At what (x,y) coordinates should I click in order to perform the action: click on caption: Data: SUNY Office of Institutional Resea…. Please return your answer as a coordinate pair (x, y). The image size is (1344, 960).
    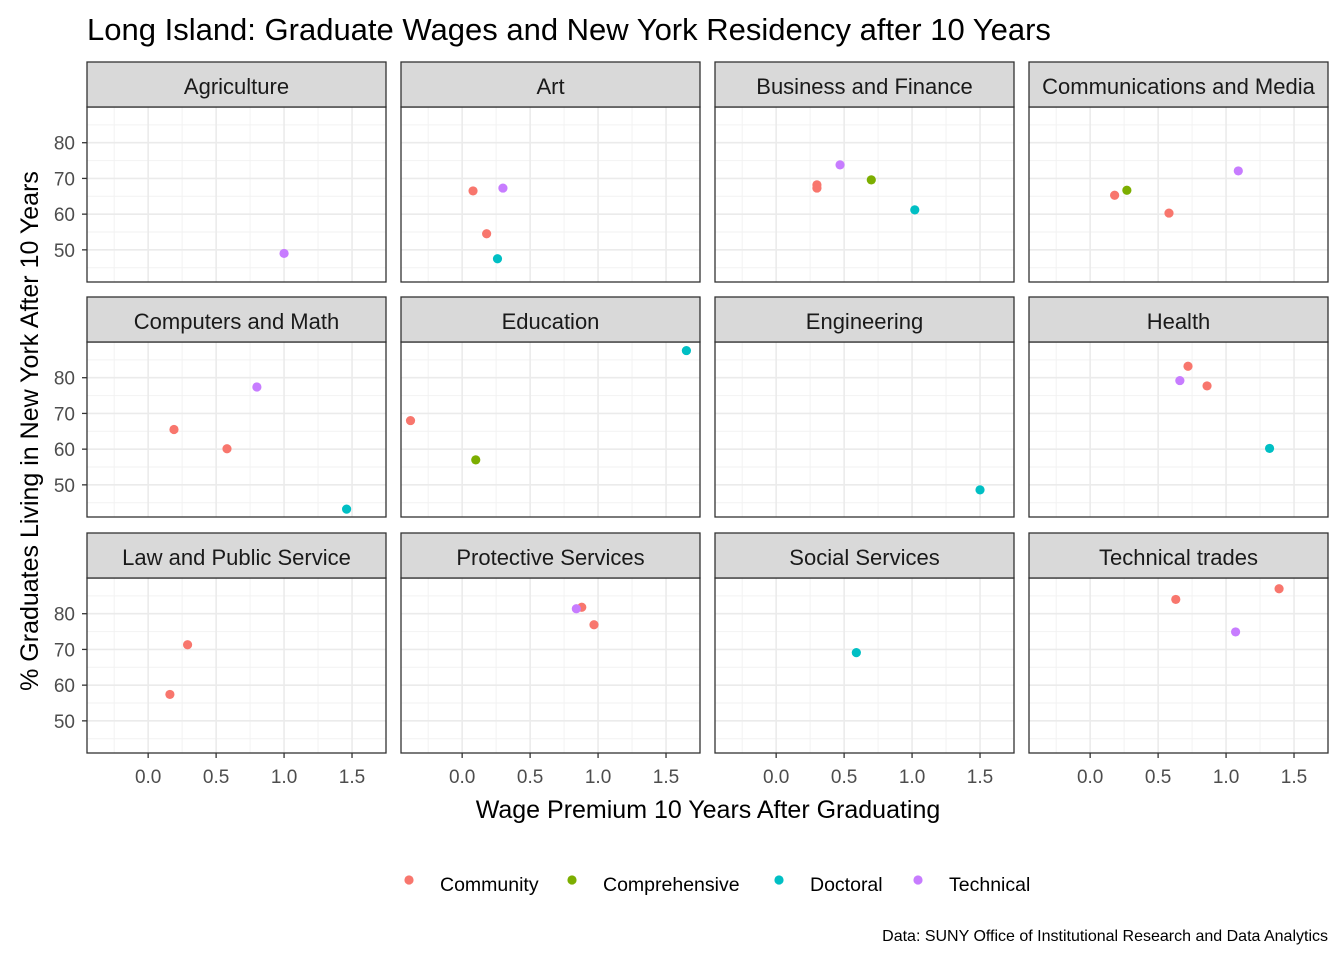
    Looking at the image, I should click on (1105, 936).